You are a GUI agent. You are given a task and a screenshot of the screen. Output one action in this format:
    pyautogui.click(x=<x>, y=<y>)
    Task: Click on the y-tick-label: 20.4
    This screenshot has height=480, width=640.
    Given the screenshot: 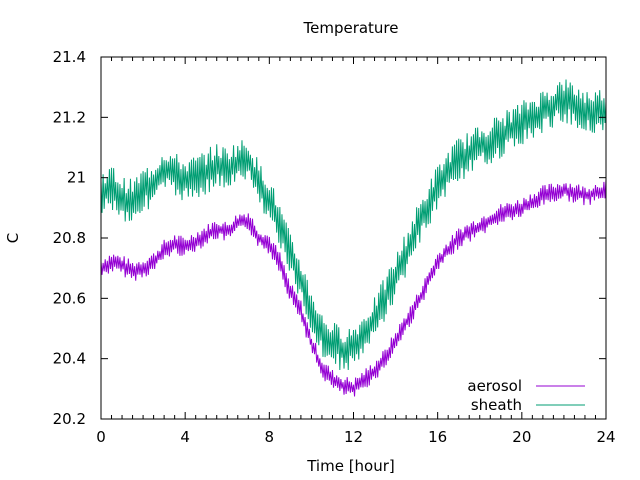 What is the action you would take?
    pyautogui.click(x=69, y=359)
    